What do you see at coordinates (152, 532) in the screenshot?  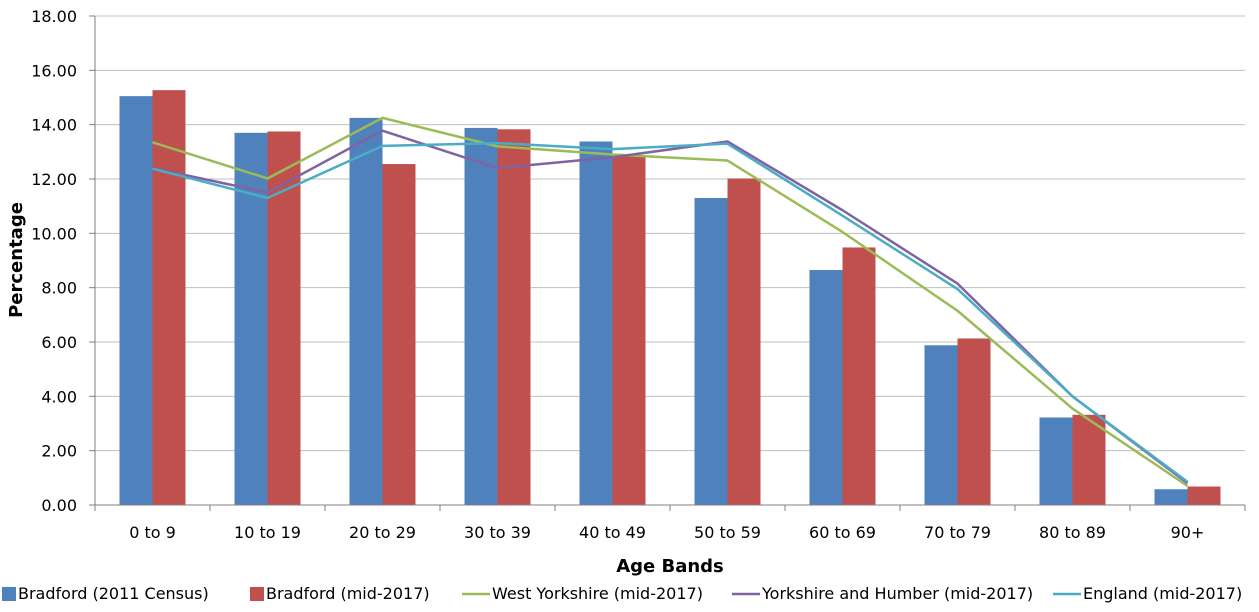 I see `x-tick-label: 0 to 9` at bounding box center [152, 532].